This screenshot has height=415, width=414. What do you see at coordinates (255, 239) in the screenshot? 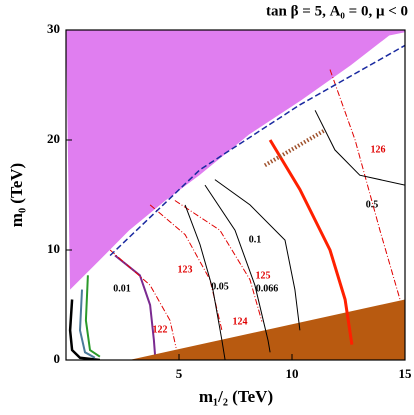
I see `contour-label: 0.1` at bounding box center [255, 239].